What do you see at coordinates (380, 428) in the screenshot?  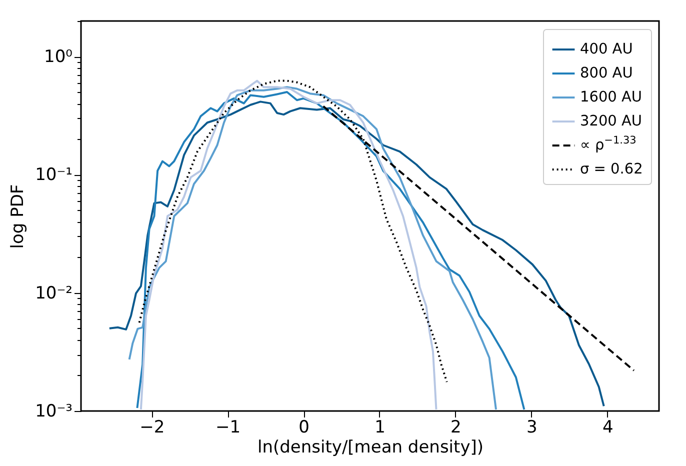 I see `x-tick-label: 1` at bounding box center [380, 428].